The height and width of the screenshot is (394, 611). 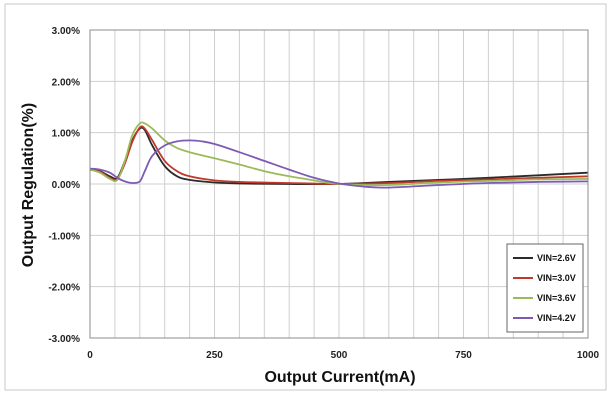 I want to click on y-tick-label: 3.00%, so click(x=66, y=31).